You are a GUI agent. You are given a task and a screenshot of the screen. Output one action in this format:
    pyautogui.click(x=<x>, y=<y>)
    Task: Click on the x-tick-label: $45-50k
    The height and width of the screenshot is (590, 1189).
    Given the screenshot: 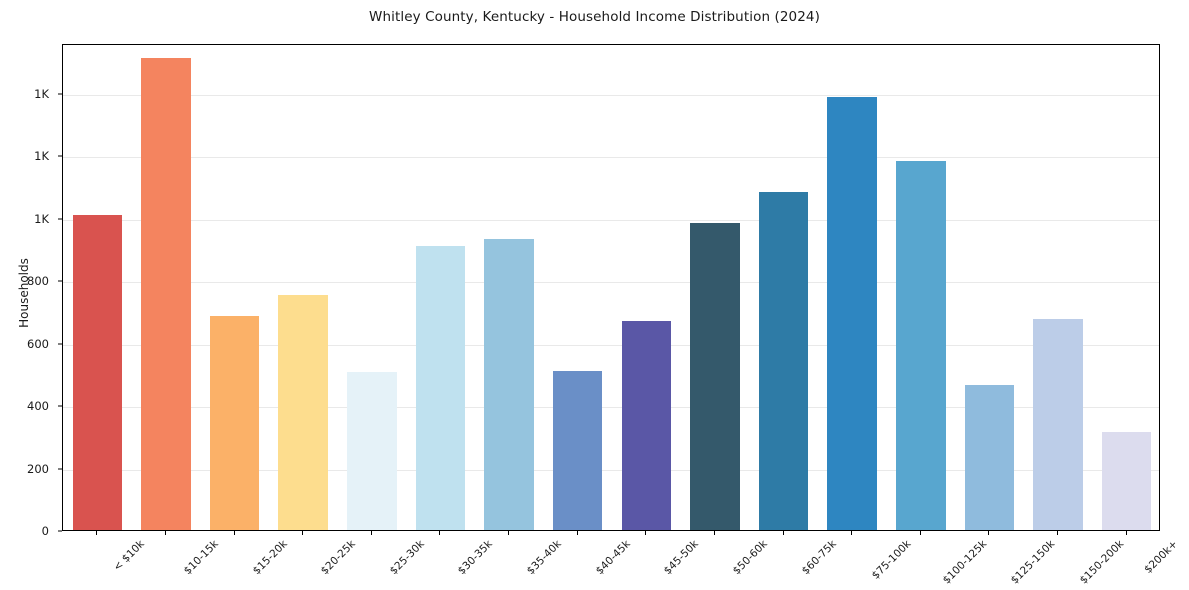 What is the action you would take?
    pyautogui.click(x=681, y=558)
    